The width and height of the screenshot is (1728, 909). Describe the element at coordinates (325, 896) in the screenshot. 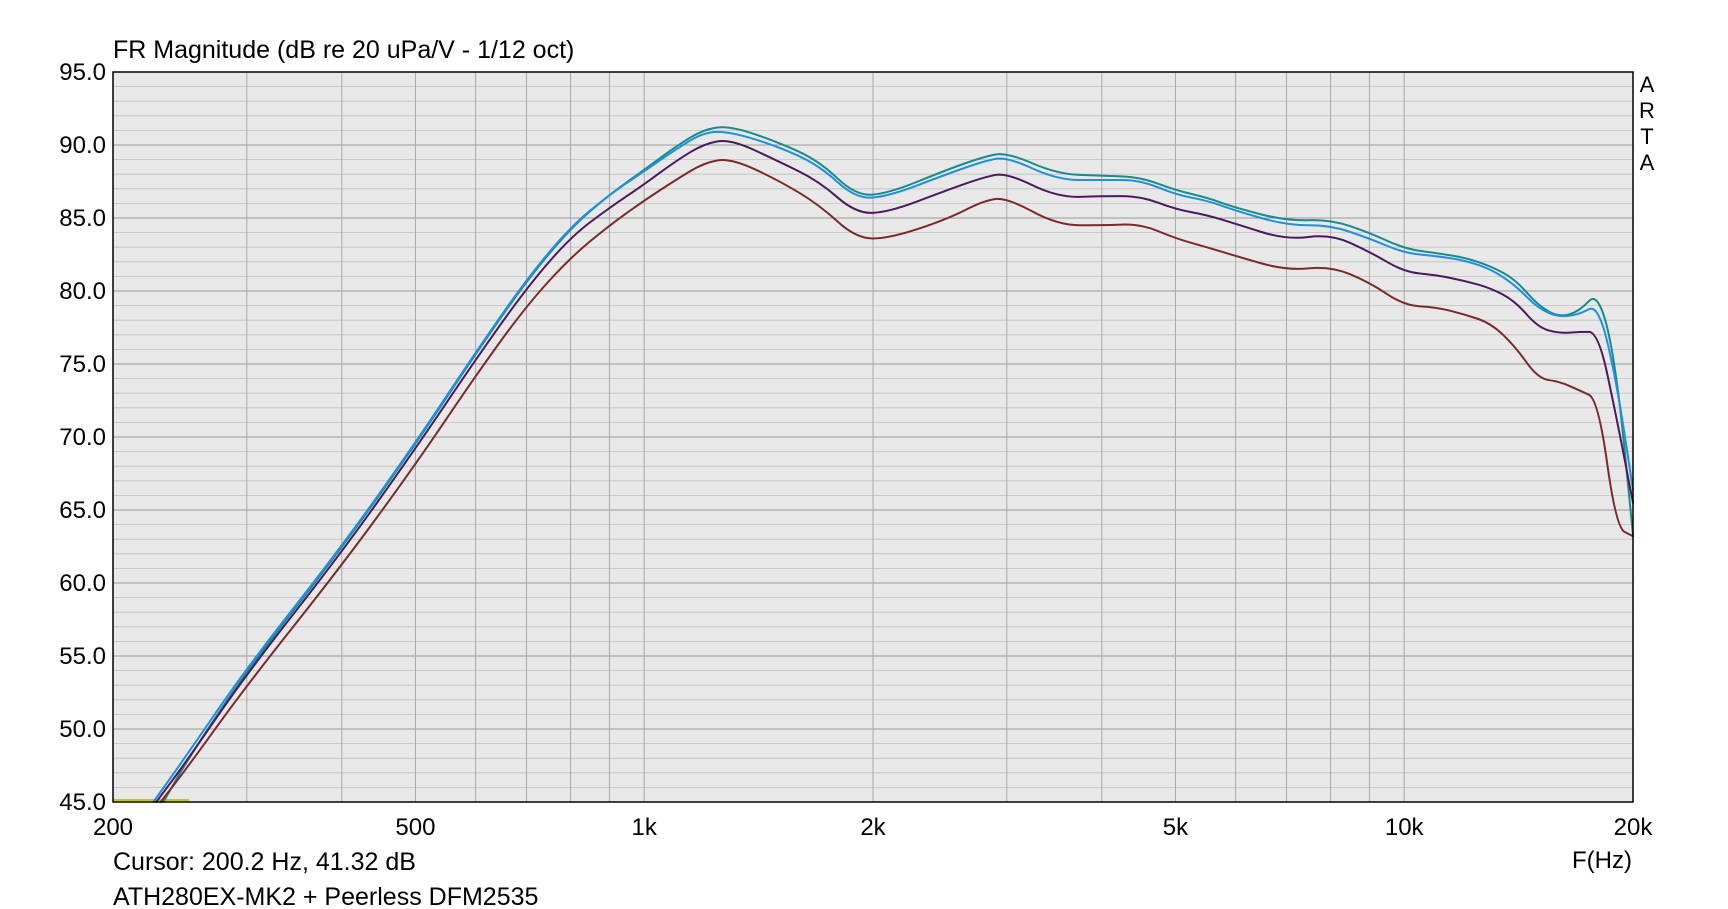

I see `measurement-label: ATH280EX-MK2 + Peerless DFM2535` at that location.